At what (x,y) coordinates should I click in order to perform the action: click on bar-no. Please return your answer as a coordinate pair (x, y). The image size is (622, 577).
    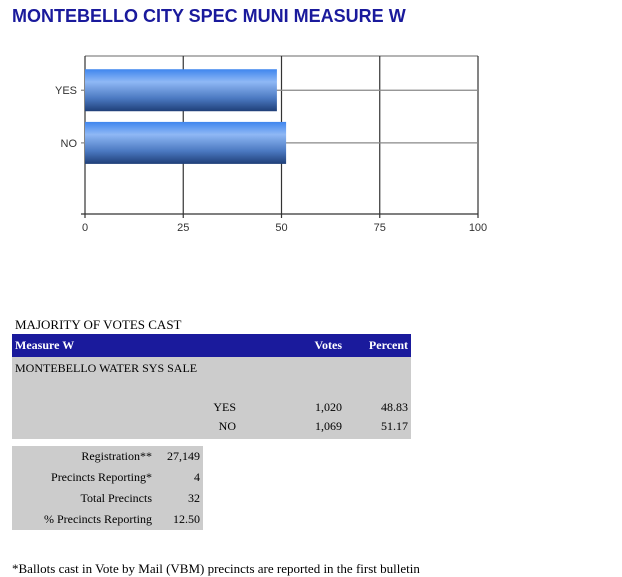
    Looking at the image, I should click on (186, 142).